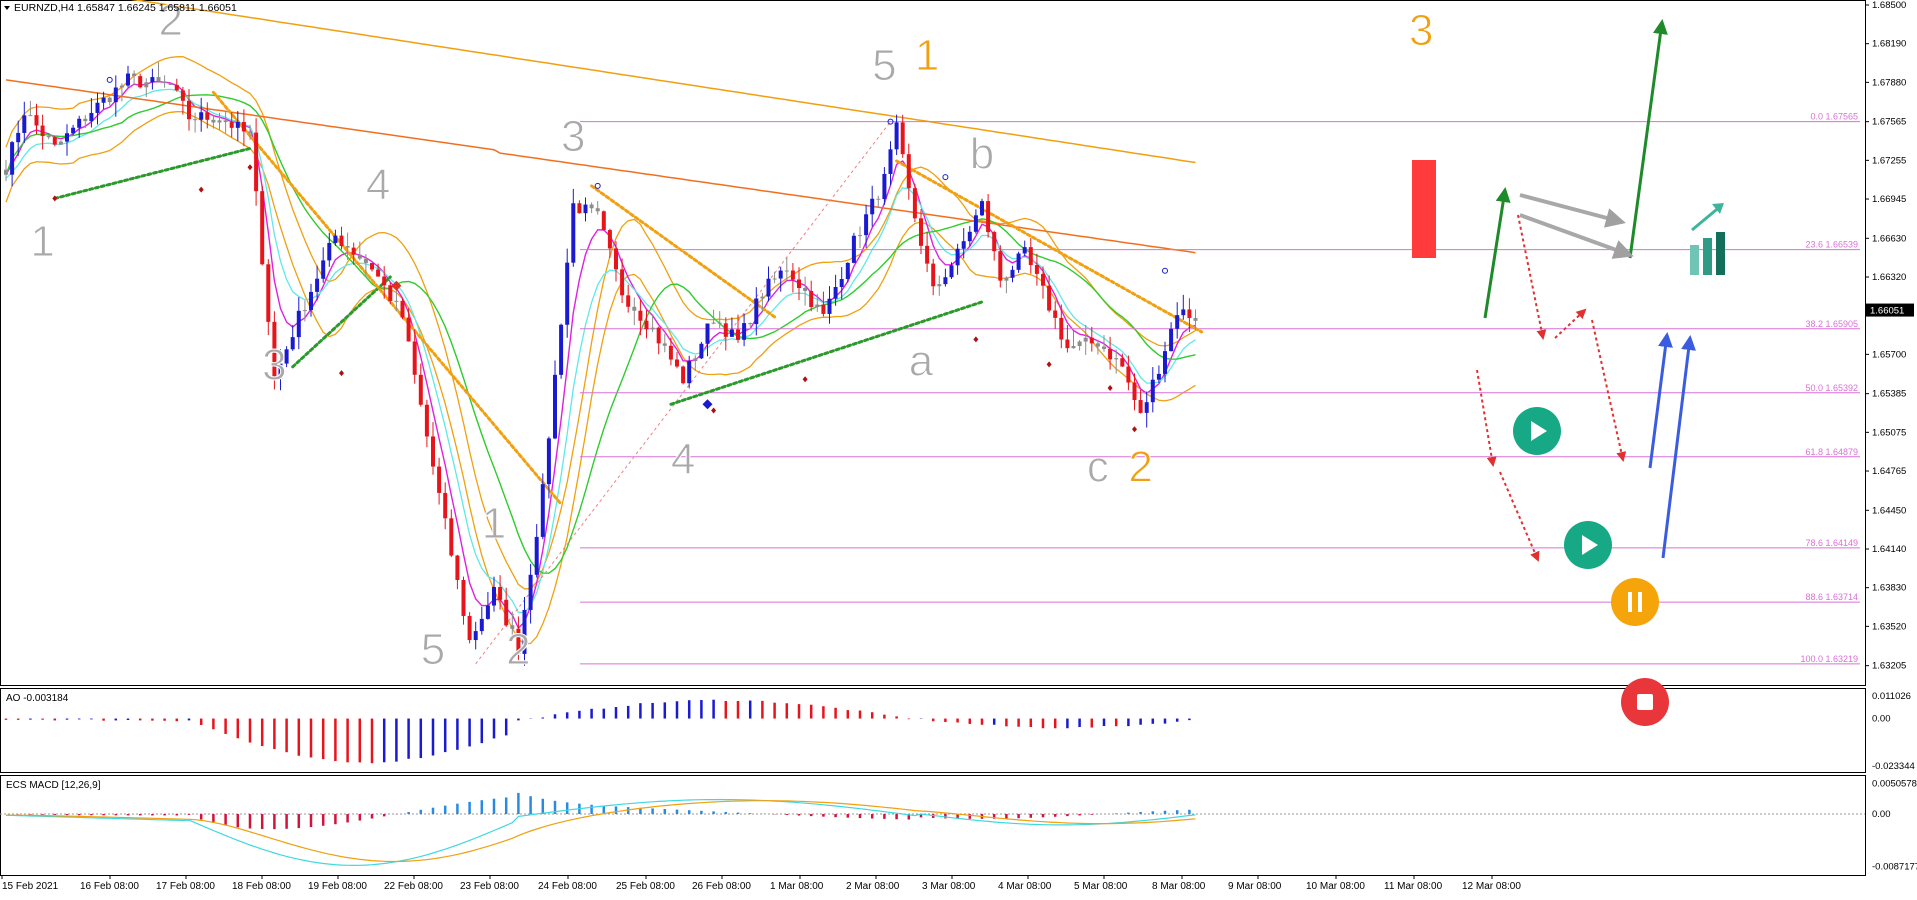  What do you see at coordinates (1891, 696) in the screenshot?
I see `ao-tick-label: 0.011026` at bounding box center [1891, 696].